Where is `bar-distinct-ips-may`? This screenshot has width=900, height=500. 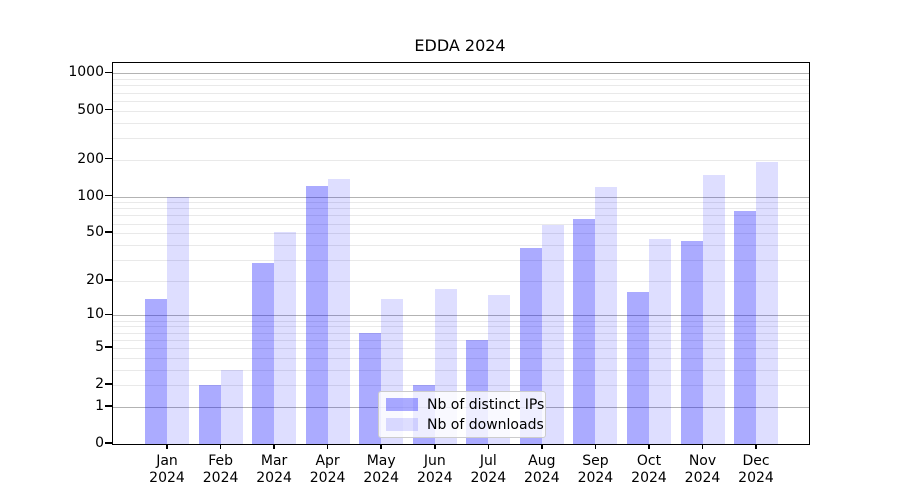 bar-distinct-ips-may is located at coordinates (370, 388).